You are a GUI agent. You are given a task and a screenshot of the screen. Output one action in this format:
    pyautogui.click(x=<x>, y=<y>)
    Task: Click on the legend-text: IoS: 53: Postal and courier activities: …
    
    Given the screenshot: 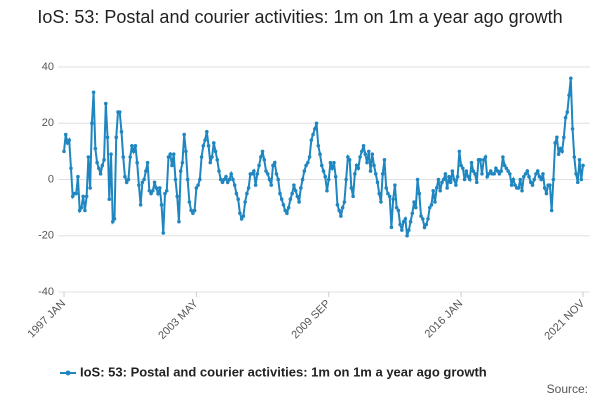 What is the action you would take?
    pyautogui.click(x=283, y=371)
    